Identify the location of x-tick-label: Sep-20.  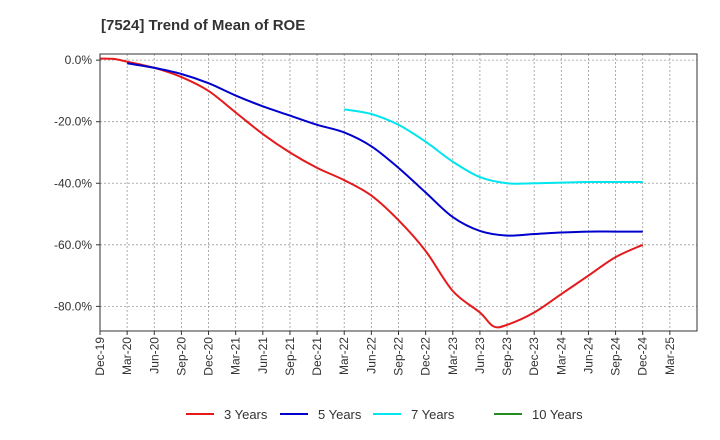
(181, 356).